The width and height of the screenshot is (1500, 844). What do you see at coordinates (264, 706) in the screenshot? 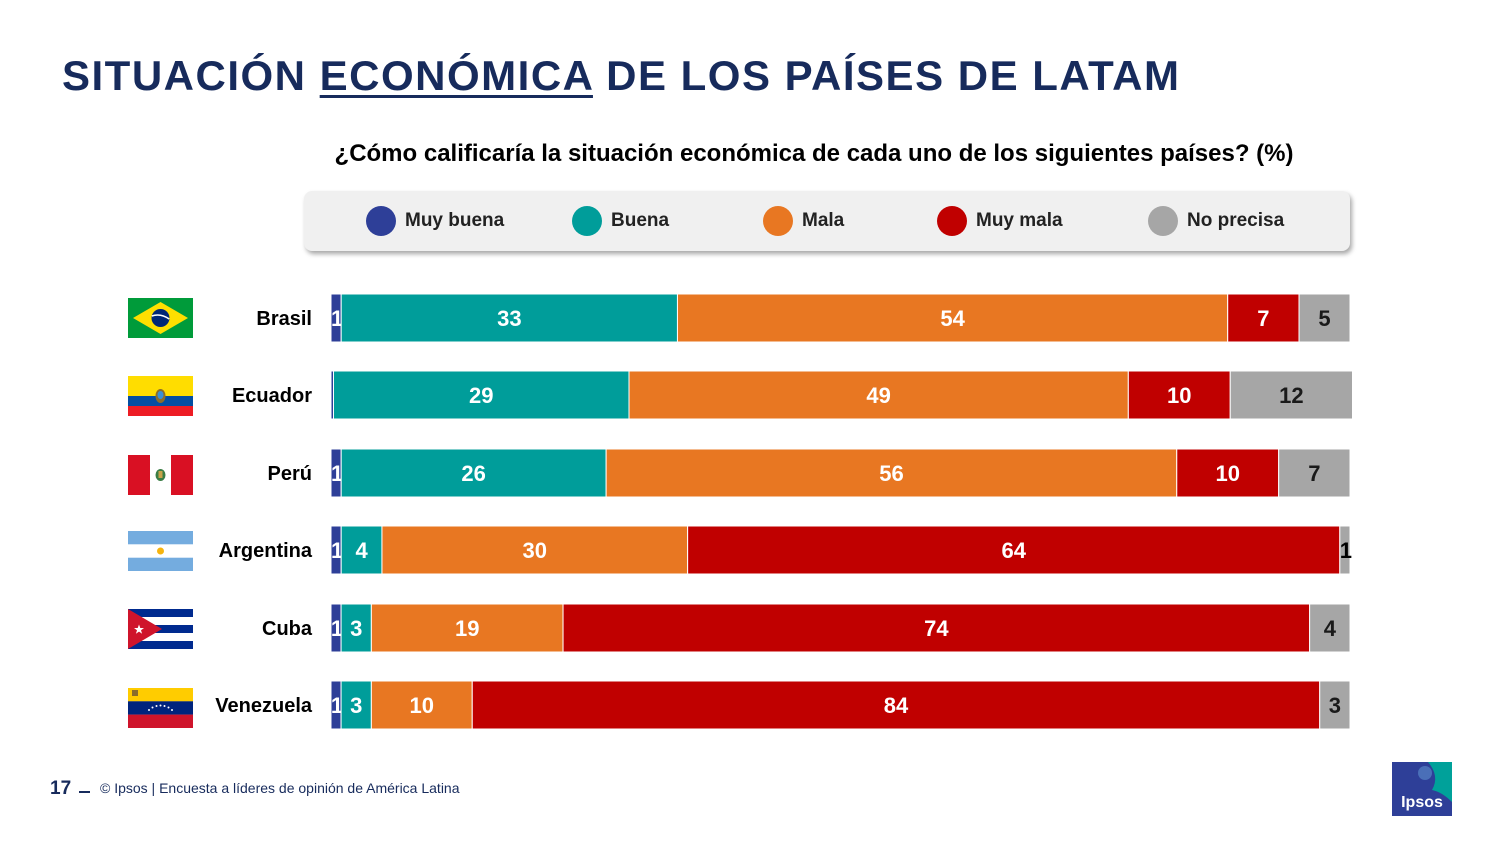
I see `category-label: Venezuela` at bounding box center [264, 706].